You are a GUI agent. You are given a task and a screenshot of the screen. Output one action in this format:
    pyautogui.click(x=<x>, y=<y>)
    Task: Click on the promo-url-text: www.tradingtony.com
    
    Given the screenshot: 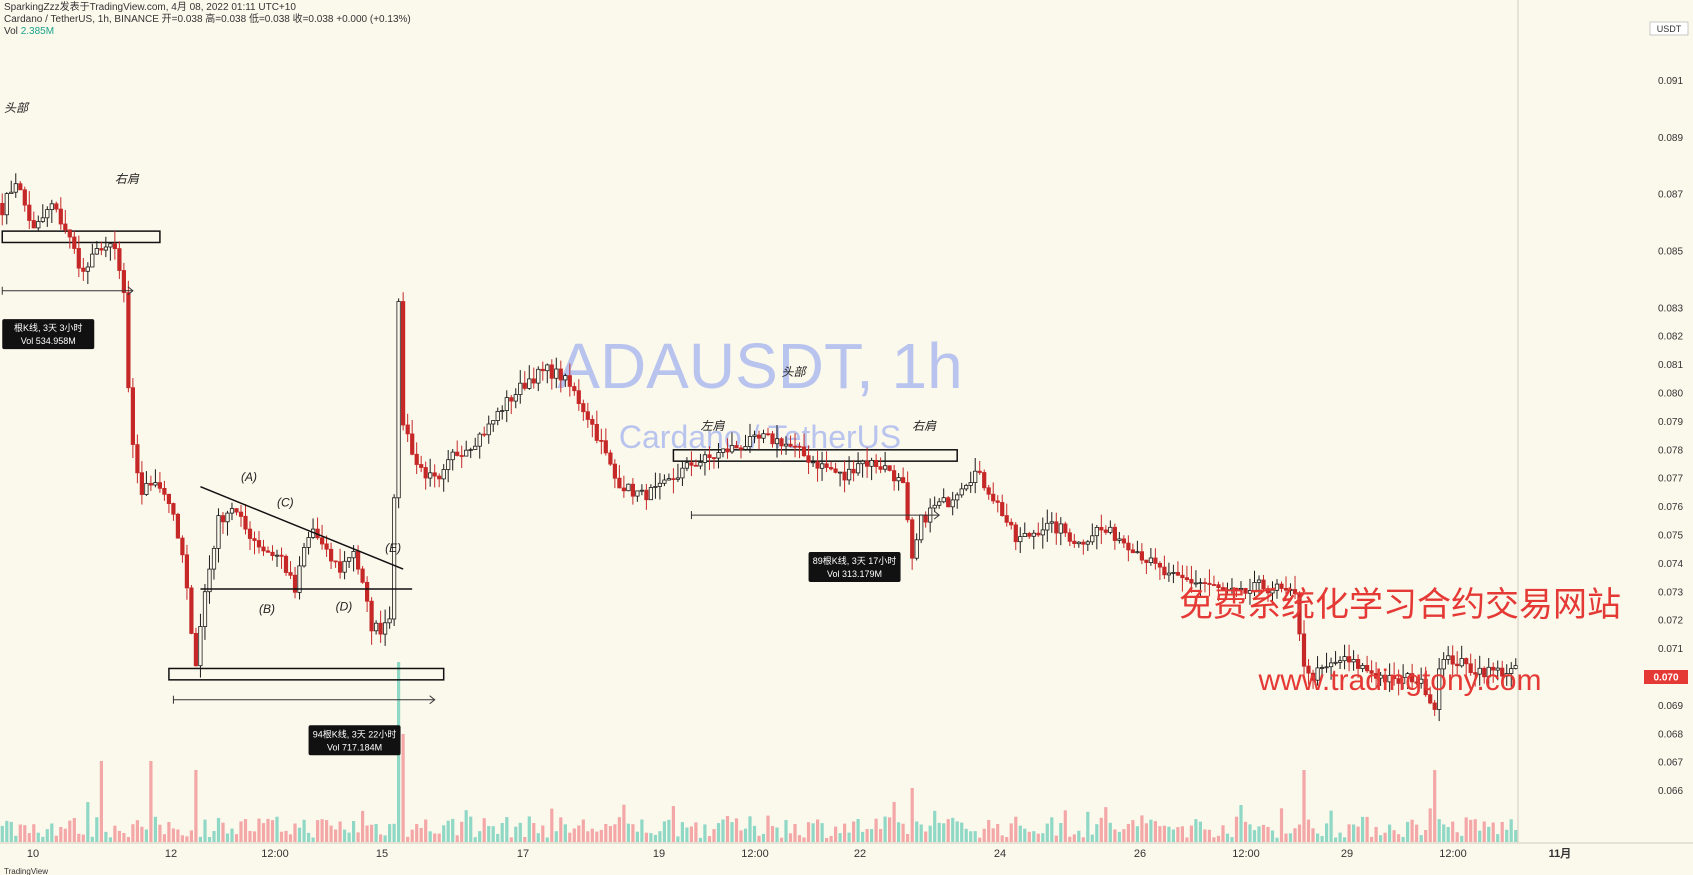 What is the action you would take?
    pyautogui.click(x=1400, y=680)
    